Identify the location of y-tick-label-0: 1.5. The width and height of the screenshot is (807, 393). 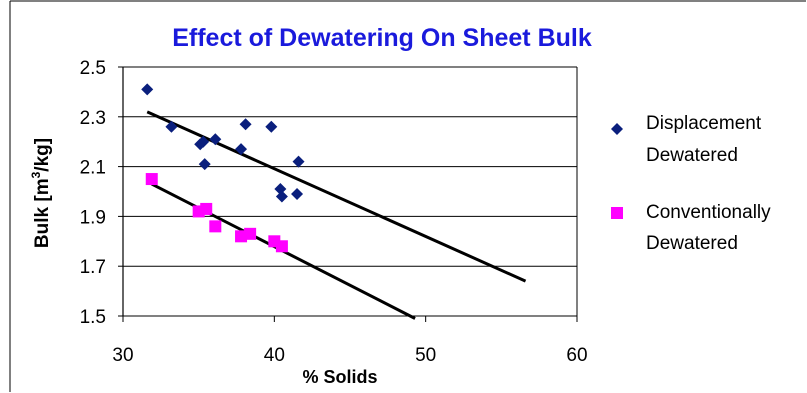
(93, 317).